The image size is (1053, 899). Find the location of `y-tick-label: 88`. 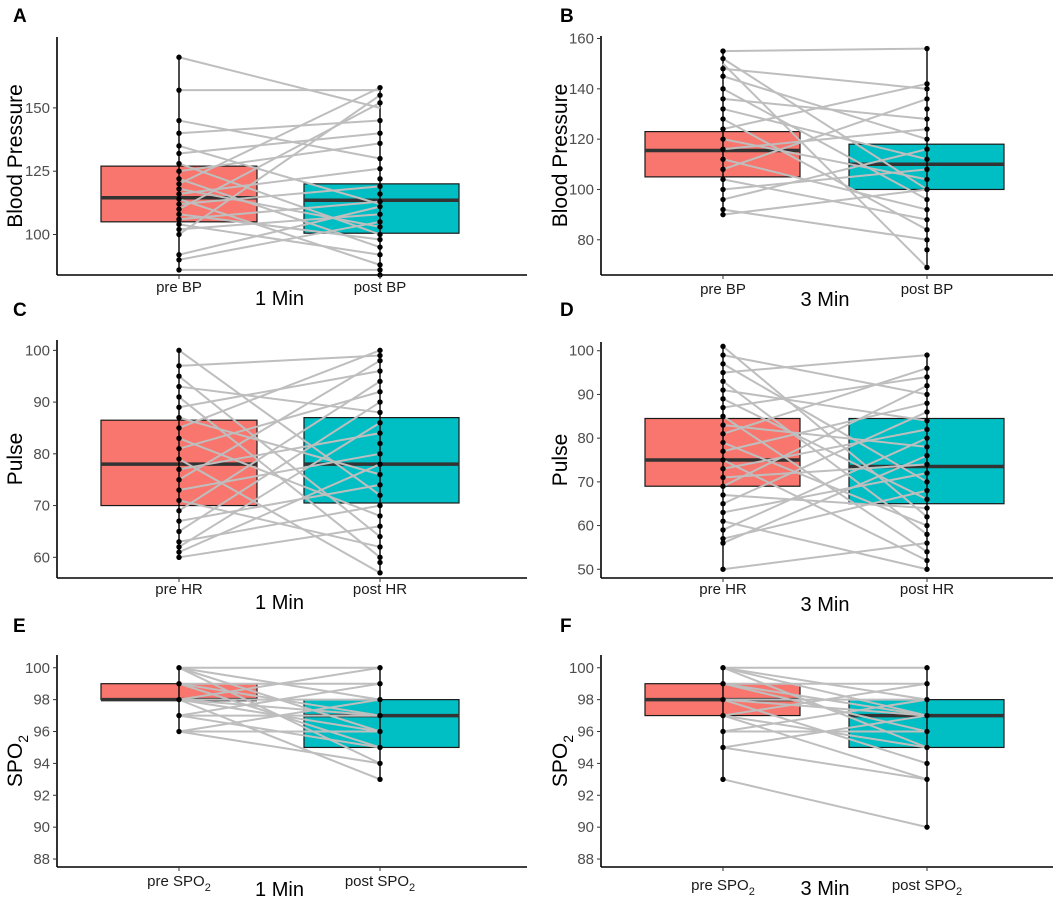

y-tick-label: 88 is located at coordinates (585, 859).